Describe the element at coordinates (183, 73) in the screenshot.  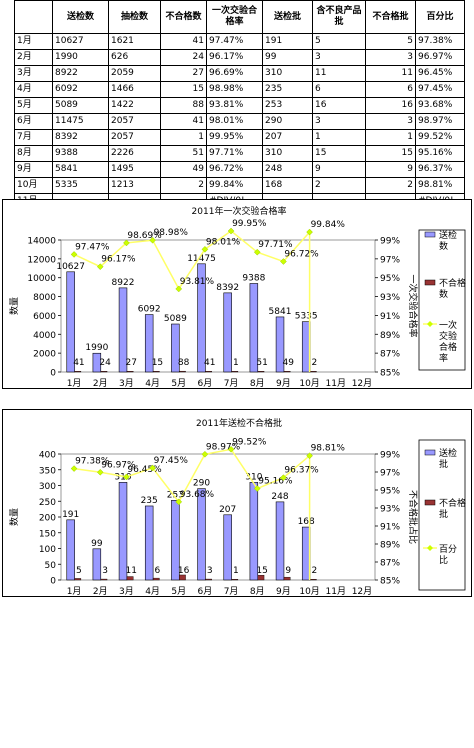
I see `table-cell: 27` at that location.